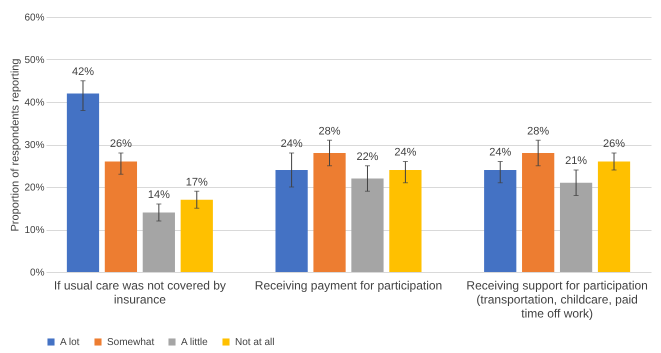 The width and height of the screenshot is (661, 353). I want to click on y-tick-label: 0%, so click(37, 273).